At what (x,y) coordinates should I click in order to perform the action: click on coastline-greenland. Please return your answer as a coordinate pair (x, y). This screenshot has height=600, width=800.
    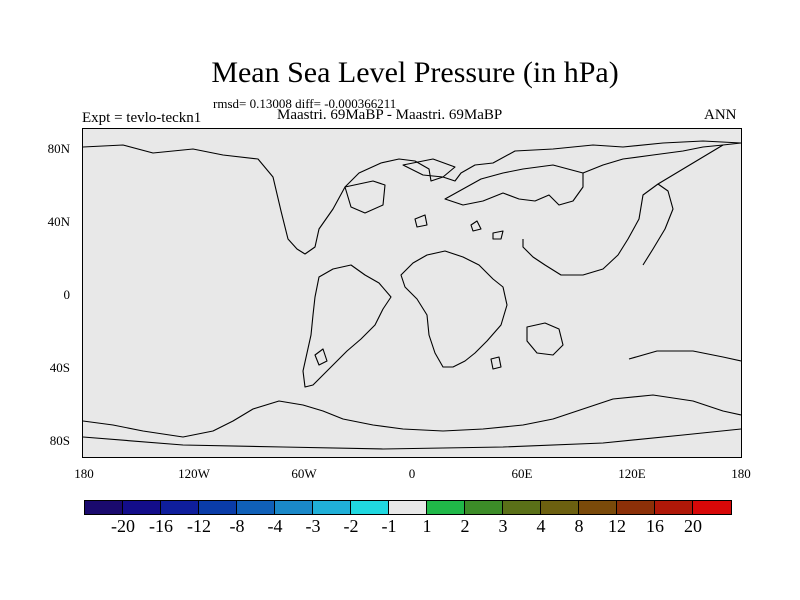
    Looking at the image, I should click on (365, 197).